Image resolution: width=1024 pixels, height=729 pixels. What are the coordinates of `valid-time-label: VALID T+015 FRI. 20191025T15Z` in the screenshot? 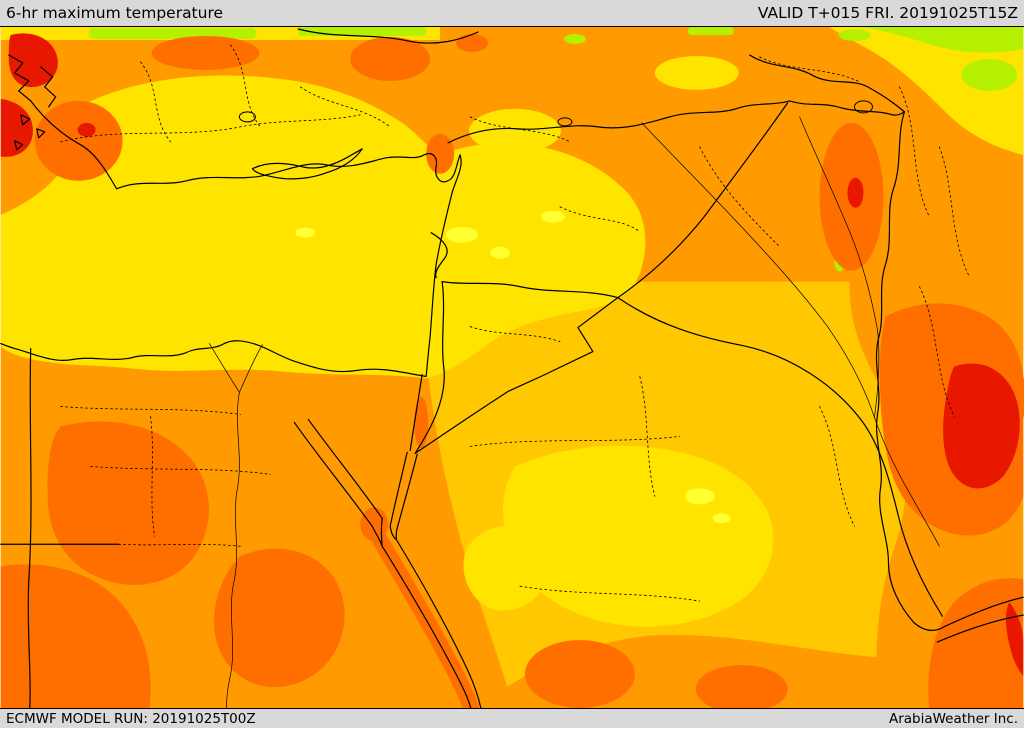 It's located at (887, 13).